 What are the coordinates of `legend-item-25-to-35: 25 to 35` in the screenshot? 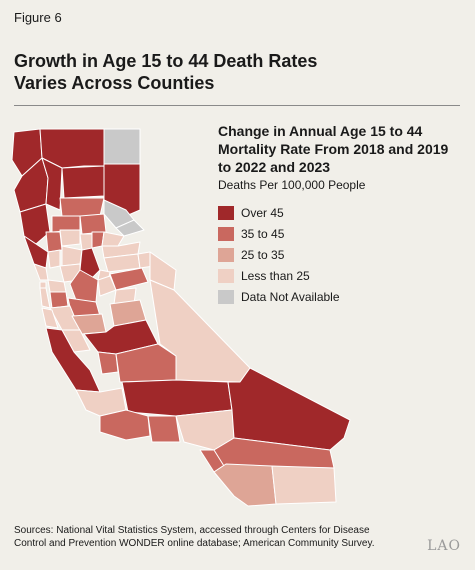 It's located at (343, 254).